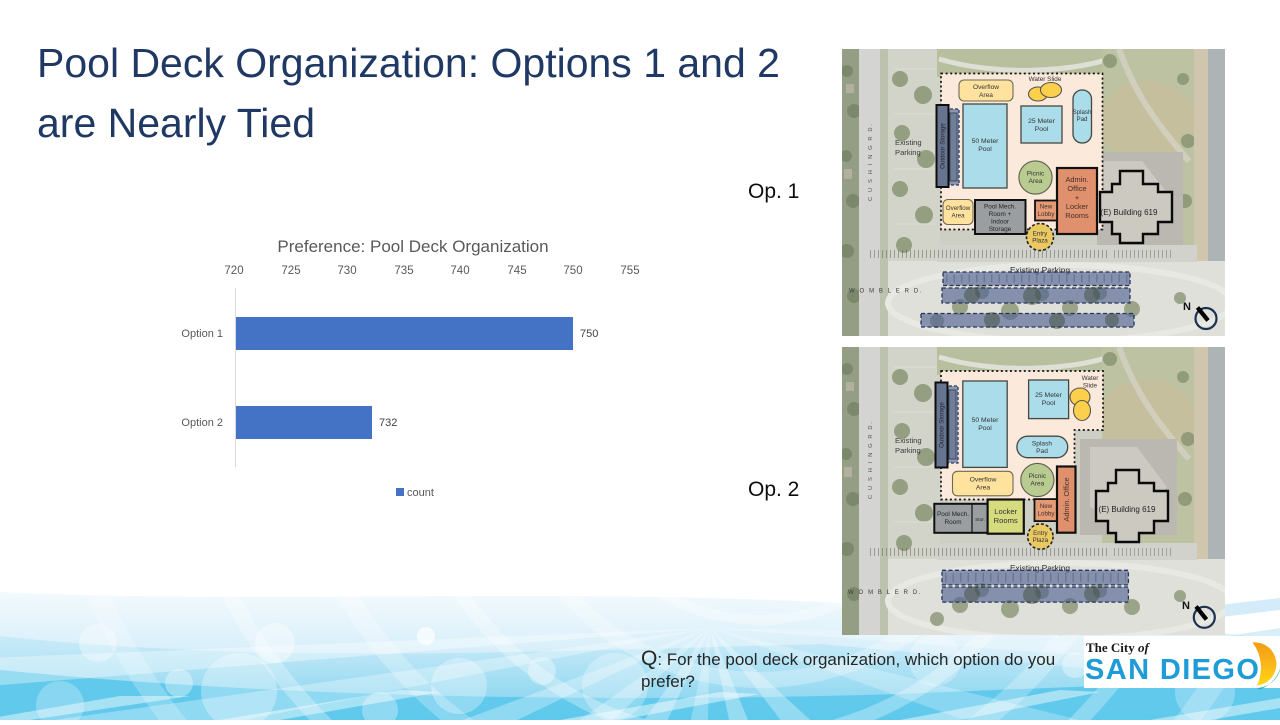  What do you see at coordinates (980, 520) in the screenshot?
I see `svg-text: Stor.` at bounding box center [980, 520].